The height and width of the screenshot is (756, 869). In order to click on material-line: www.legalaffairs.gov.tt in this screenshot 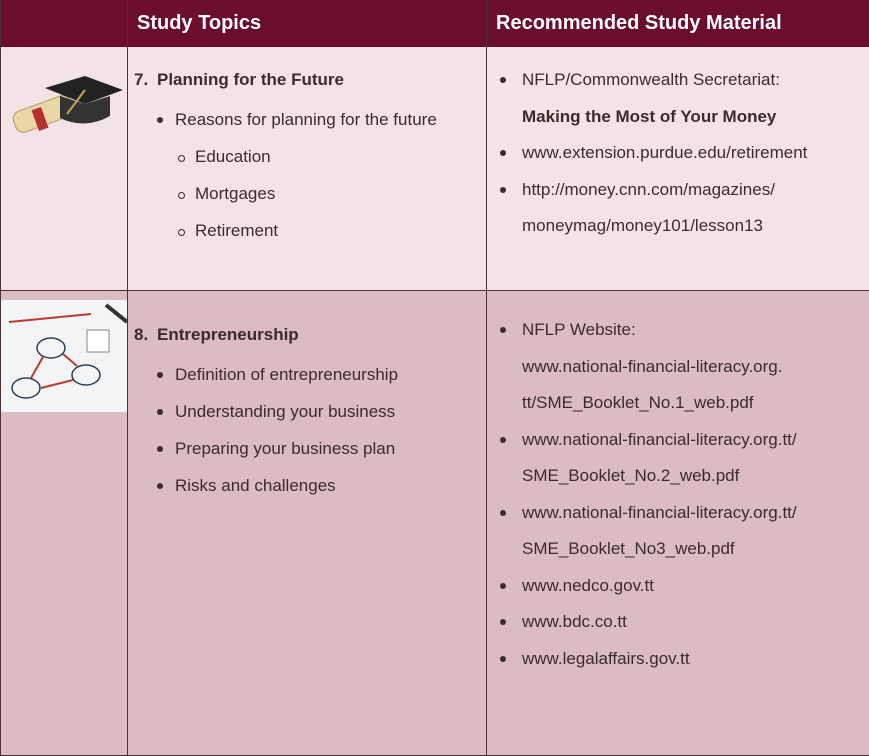, I will do `click(606, 658)`.